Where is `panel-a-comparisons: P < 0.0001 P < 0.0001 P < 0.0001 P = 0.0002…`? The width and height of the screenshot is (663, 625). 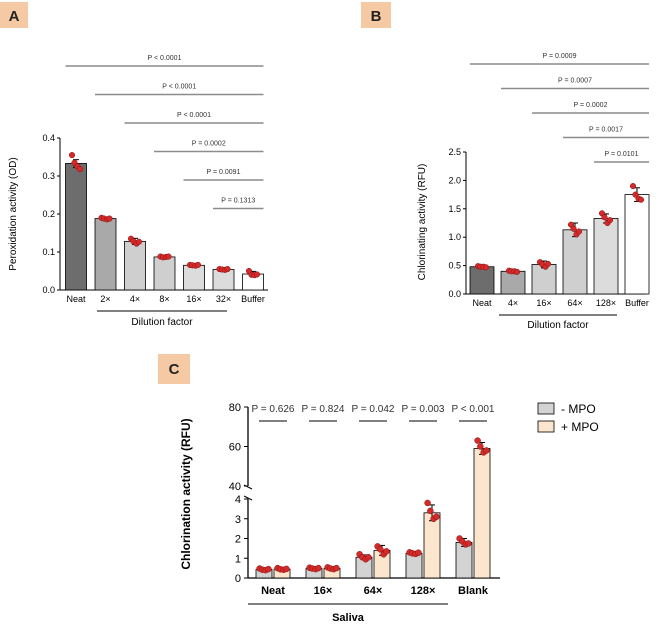
panel-a-comparisons: P < 0.0001 P < 0.0001 P < 0.0001 P = 0.0002… is located at coordinates (164, 132).